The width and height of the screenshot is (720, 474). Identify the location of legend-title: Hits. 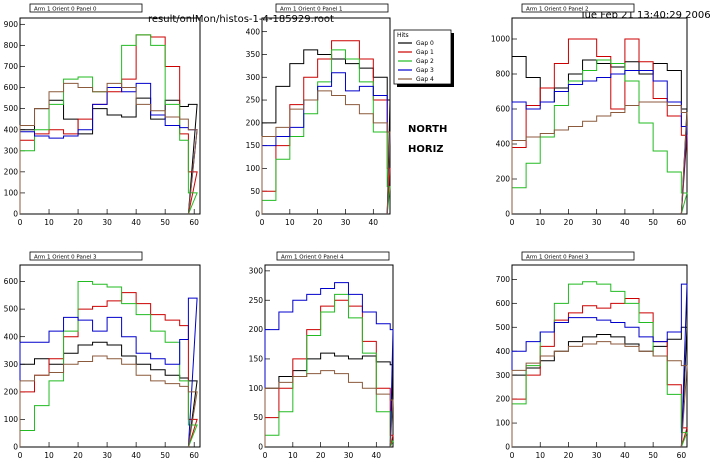
(403, 35).